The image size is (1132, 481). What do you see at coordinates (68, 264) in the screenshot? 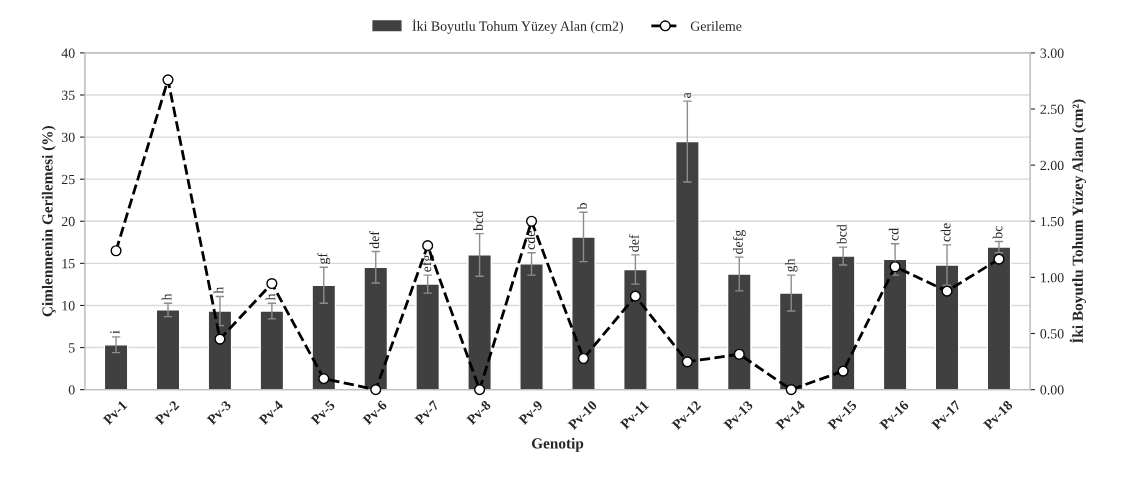
I see `y-tick-label: 15` at bounding box center [68, 264].